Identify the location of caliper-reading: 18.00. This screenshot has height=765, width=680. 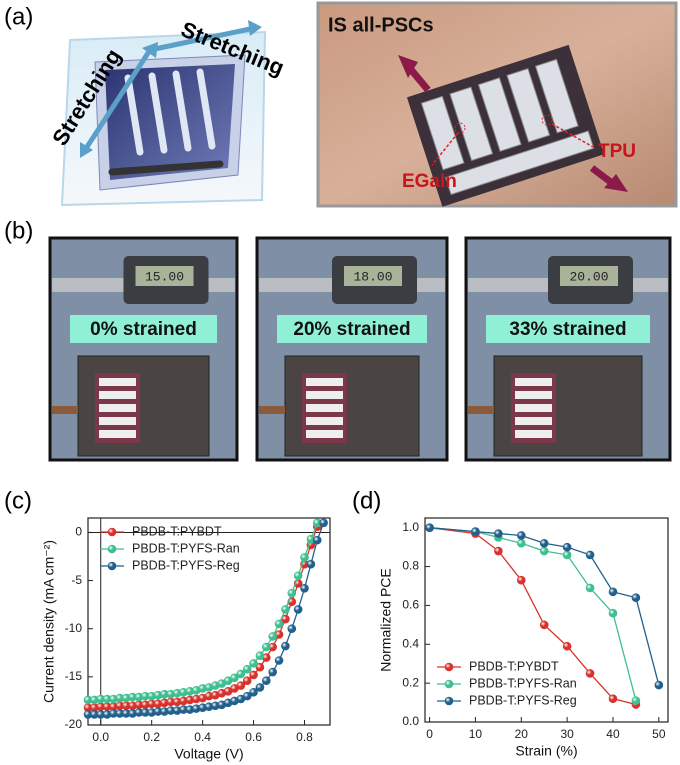
(372, 276).